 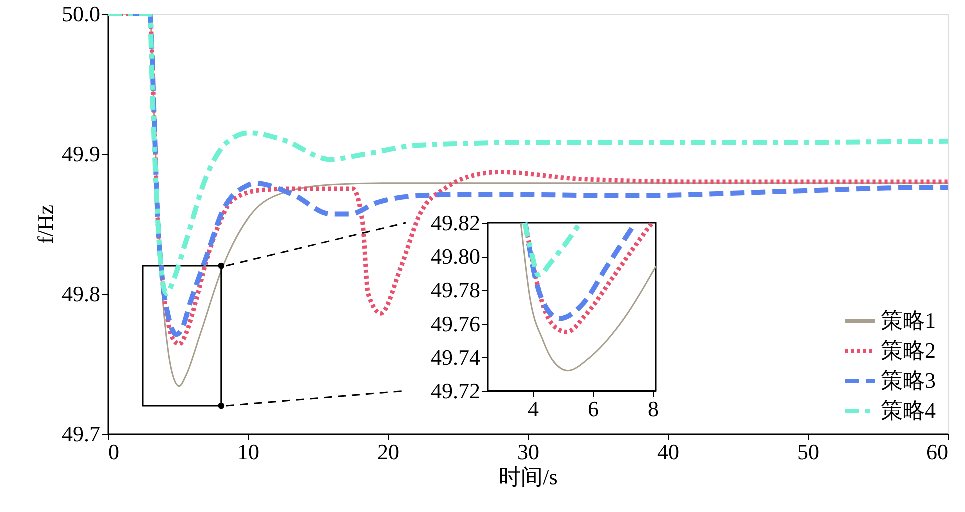 I want to click on x-tick-label: 6, so click(x=593, y=409).